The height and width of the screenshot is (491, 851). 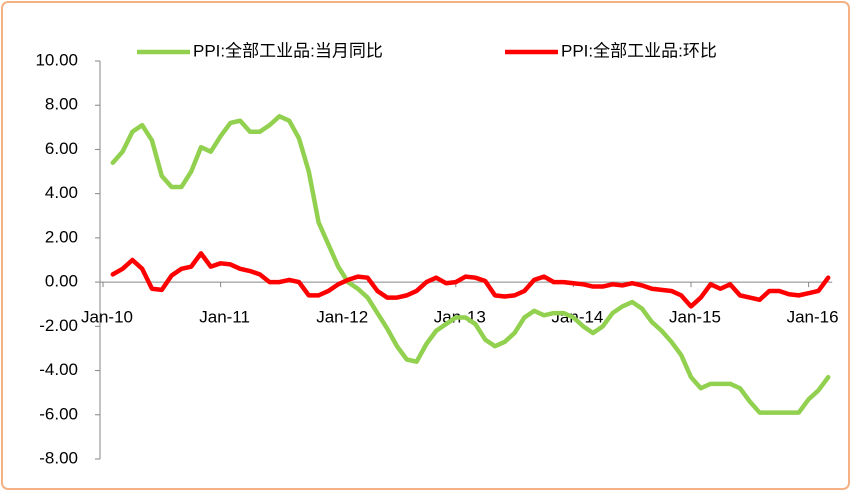 What do you see at coordinates (61, 192) in the screenshot?
I see `y-tick-label: 4.00` at bounding box center [61, 192].